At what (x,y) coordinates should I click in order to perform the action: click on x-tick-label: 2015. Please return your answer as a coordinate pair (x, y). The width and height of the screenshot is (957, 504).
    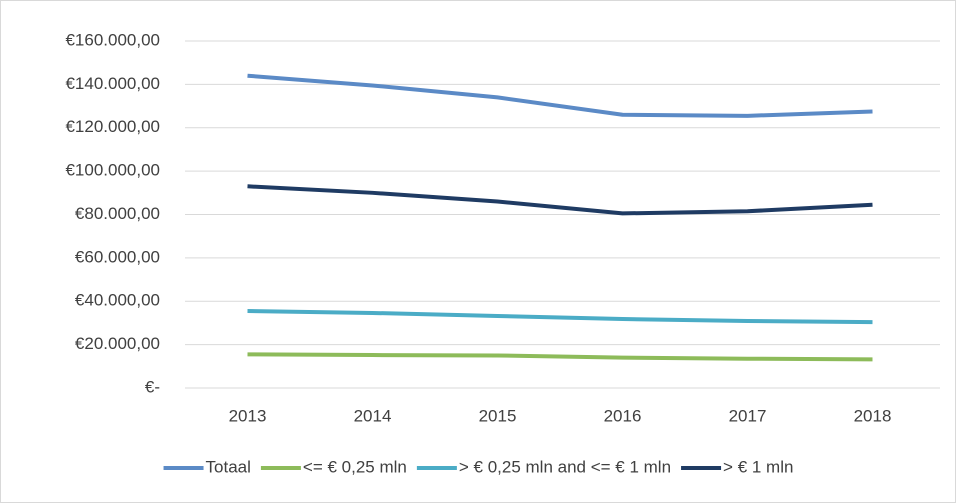
    Looking at the image, I should click on (498, 415).